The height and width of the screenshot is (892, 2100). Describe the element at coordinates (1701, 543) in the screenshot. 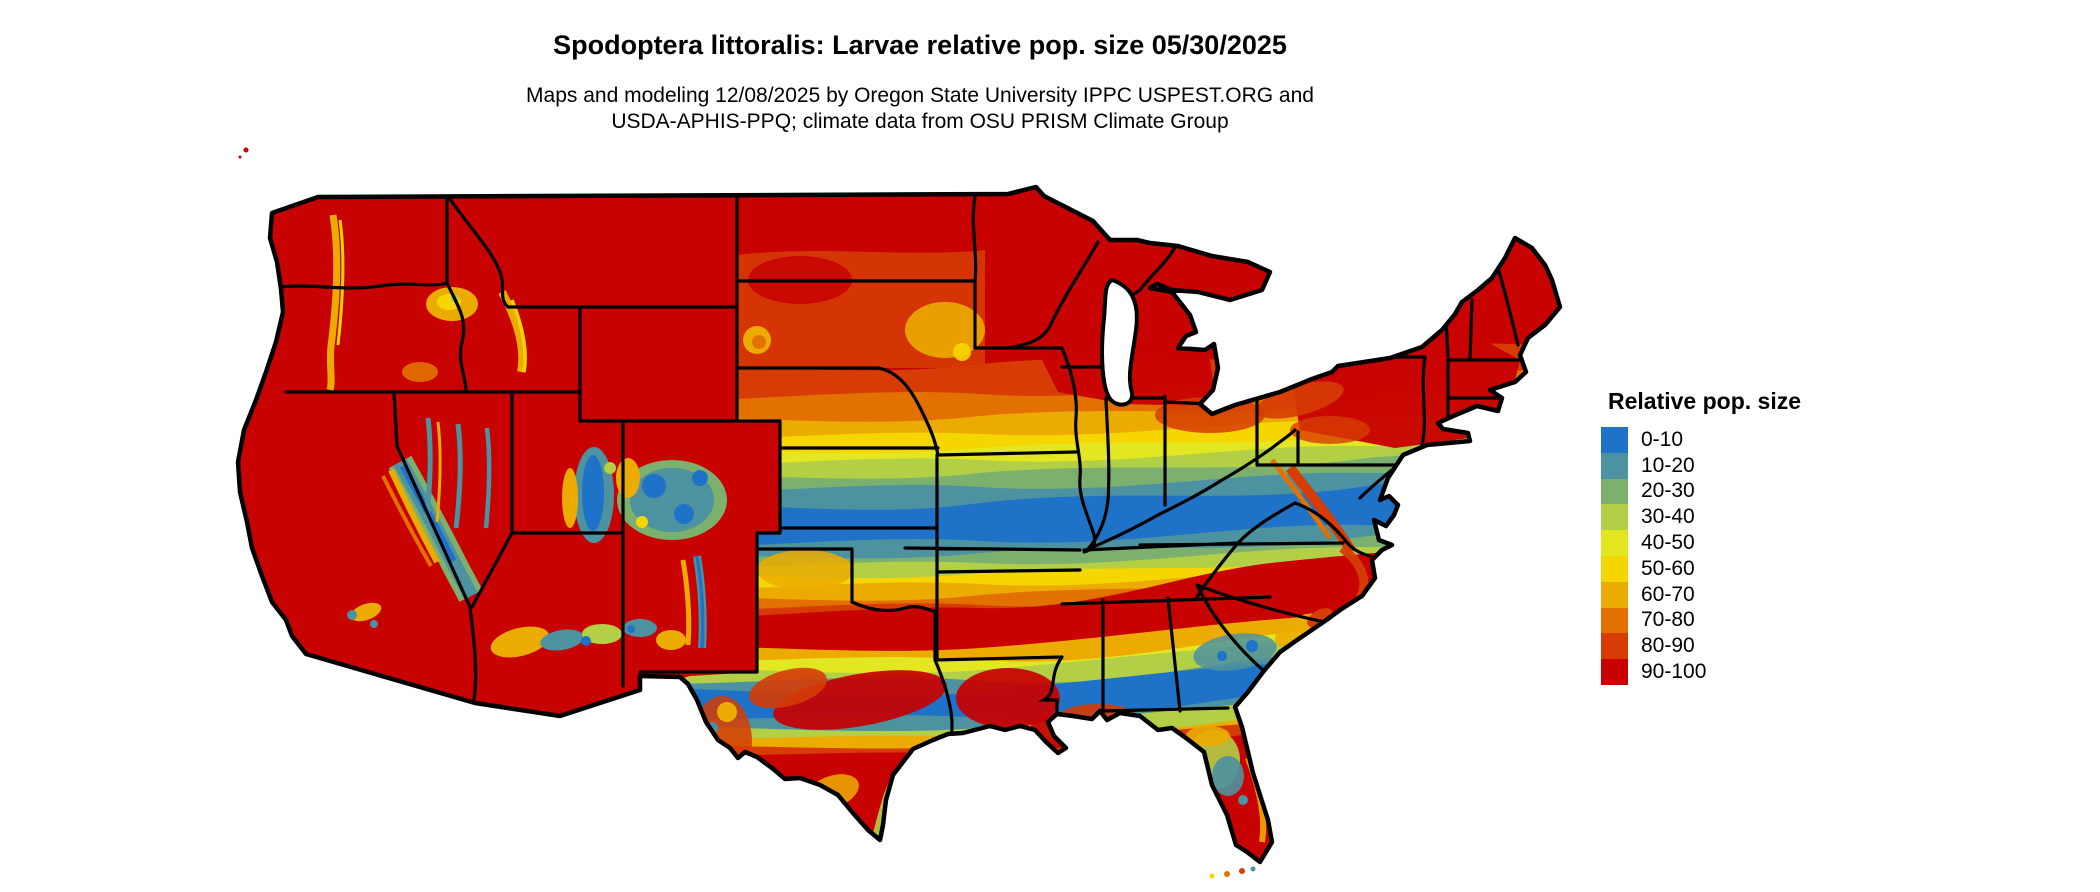

I see `legend-item: 40-50` at that location.